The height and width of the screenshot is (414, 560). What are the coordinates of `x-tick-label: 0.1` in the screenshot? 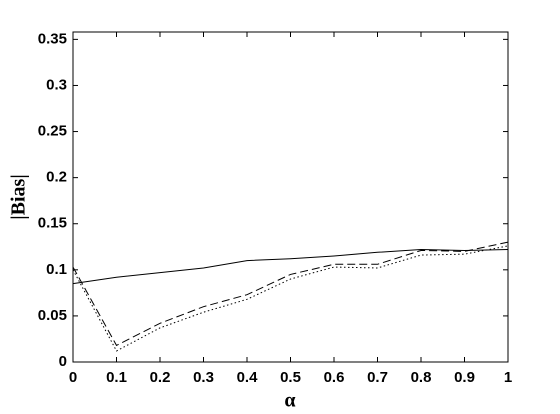 It's located at (116, 377).